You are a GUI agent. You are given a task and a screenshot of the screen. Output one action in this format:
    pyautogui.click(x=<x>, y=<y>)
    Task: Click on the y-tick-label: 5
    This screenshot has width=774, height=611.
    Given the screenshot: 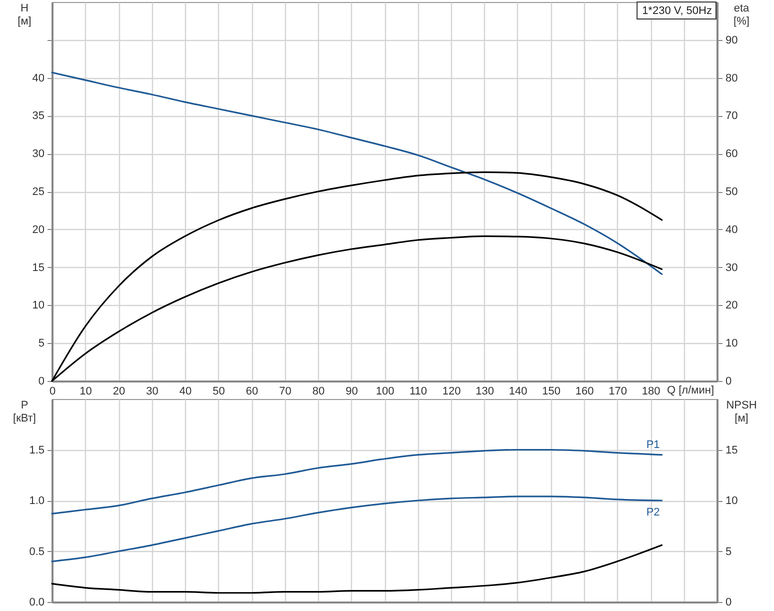 What is the action you would take?
    pyautogui.click(x=41, y=344)
    